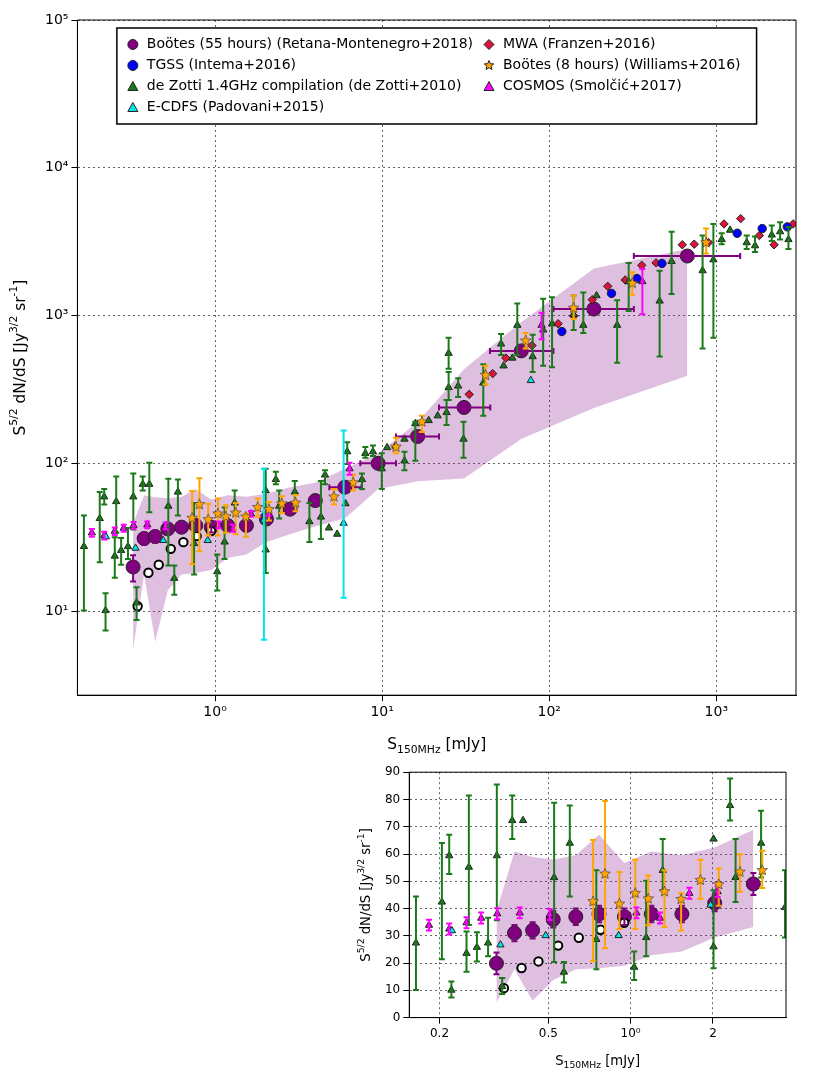 This screenshot has width=820, height=1084. I want to click on y-tick-label: 10², so click(56, 462).